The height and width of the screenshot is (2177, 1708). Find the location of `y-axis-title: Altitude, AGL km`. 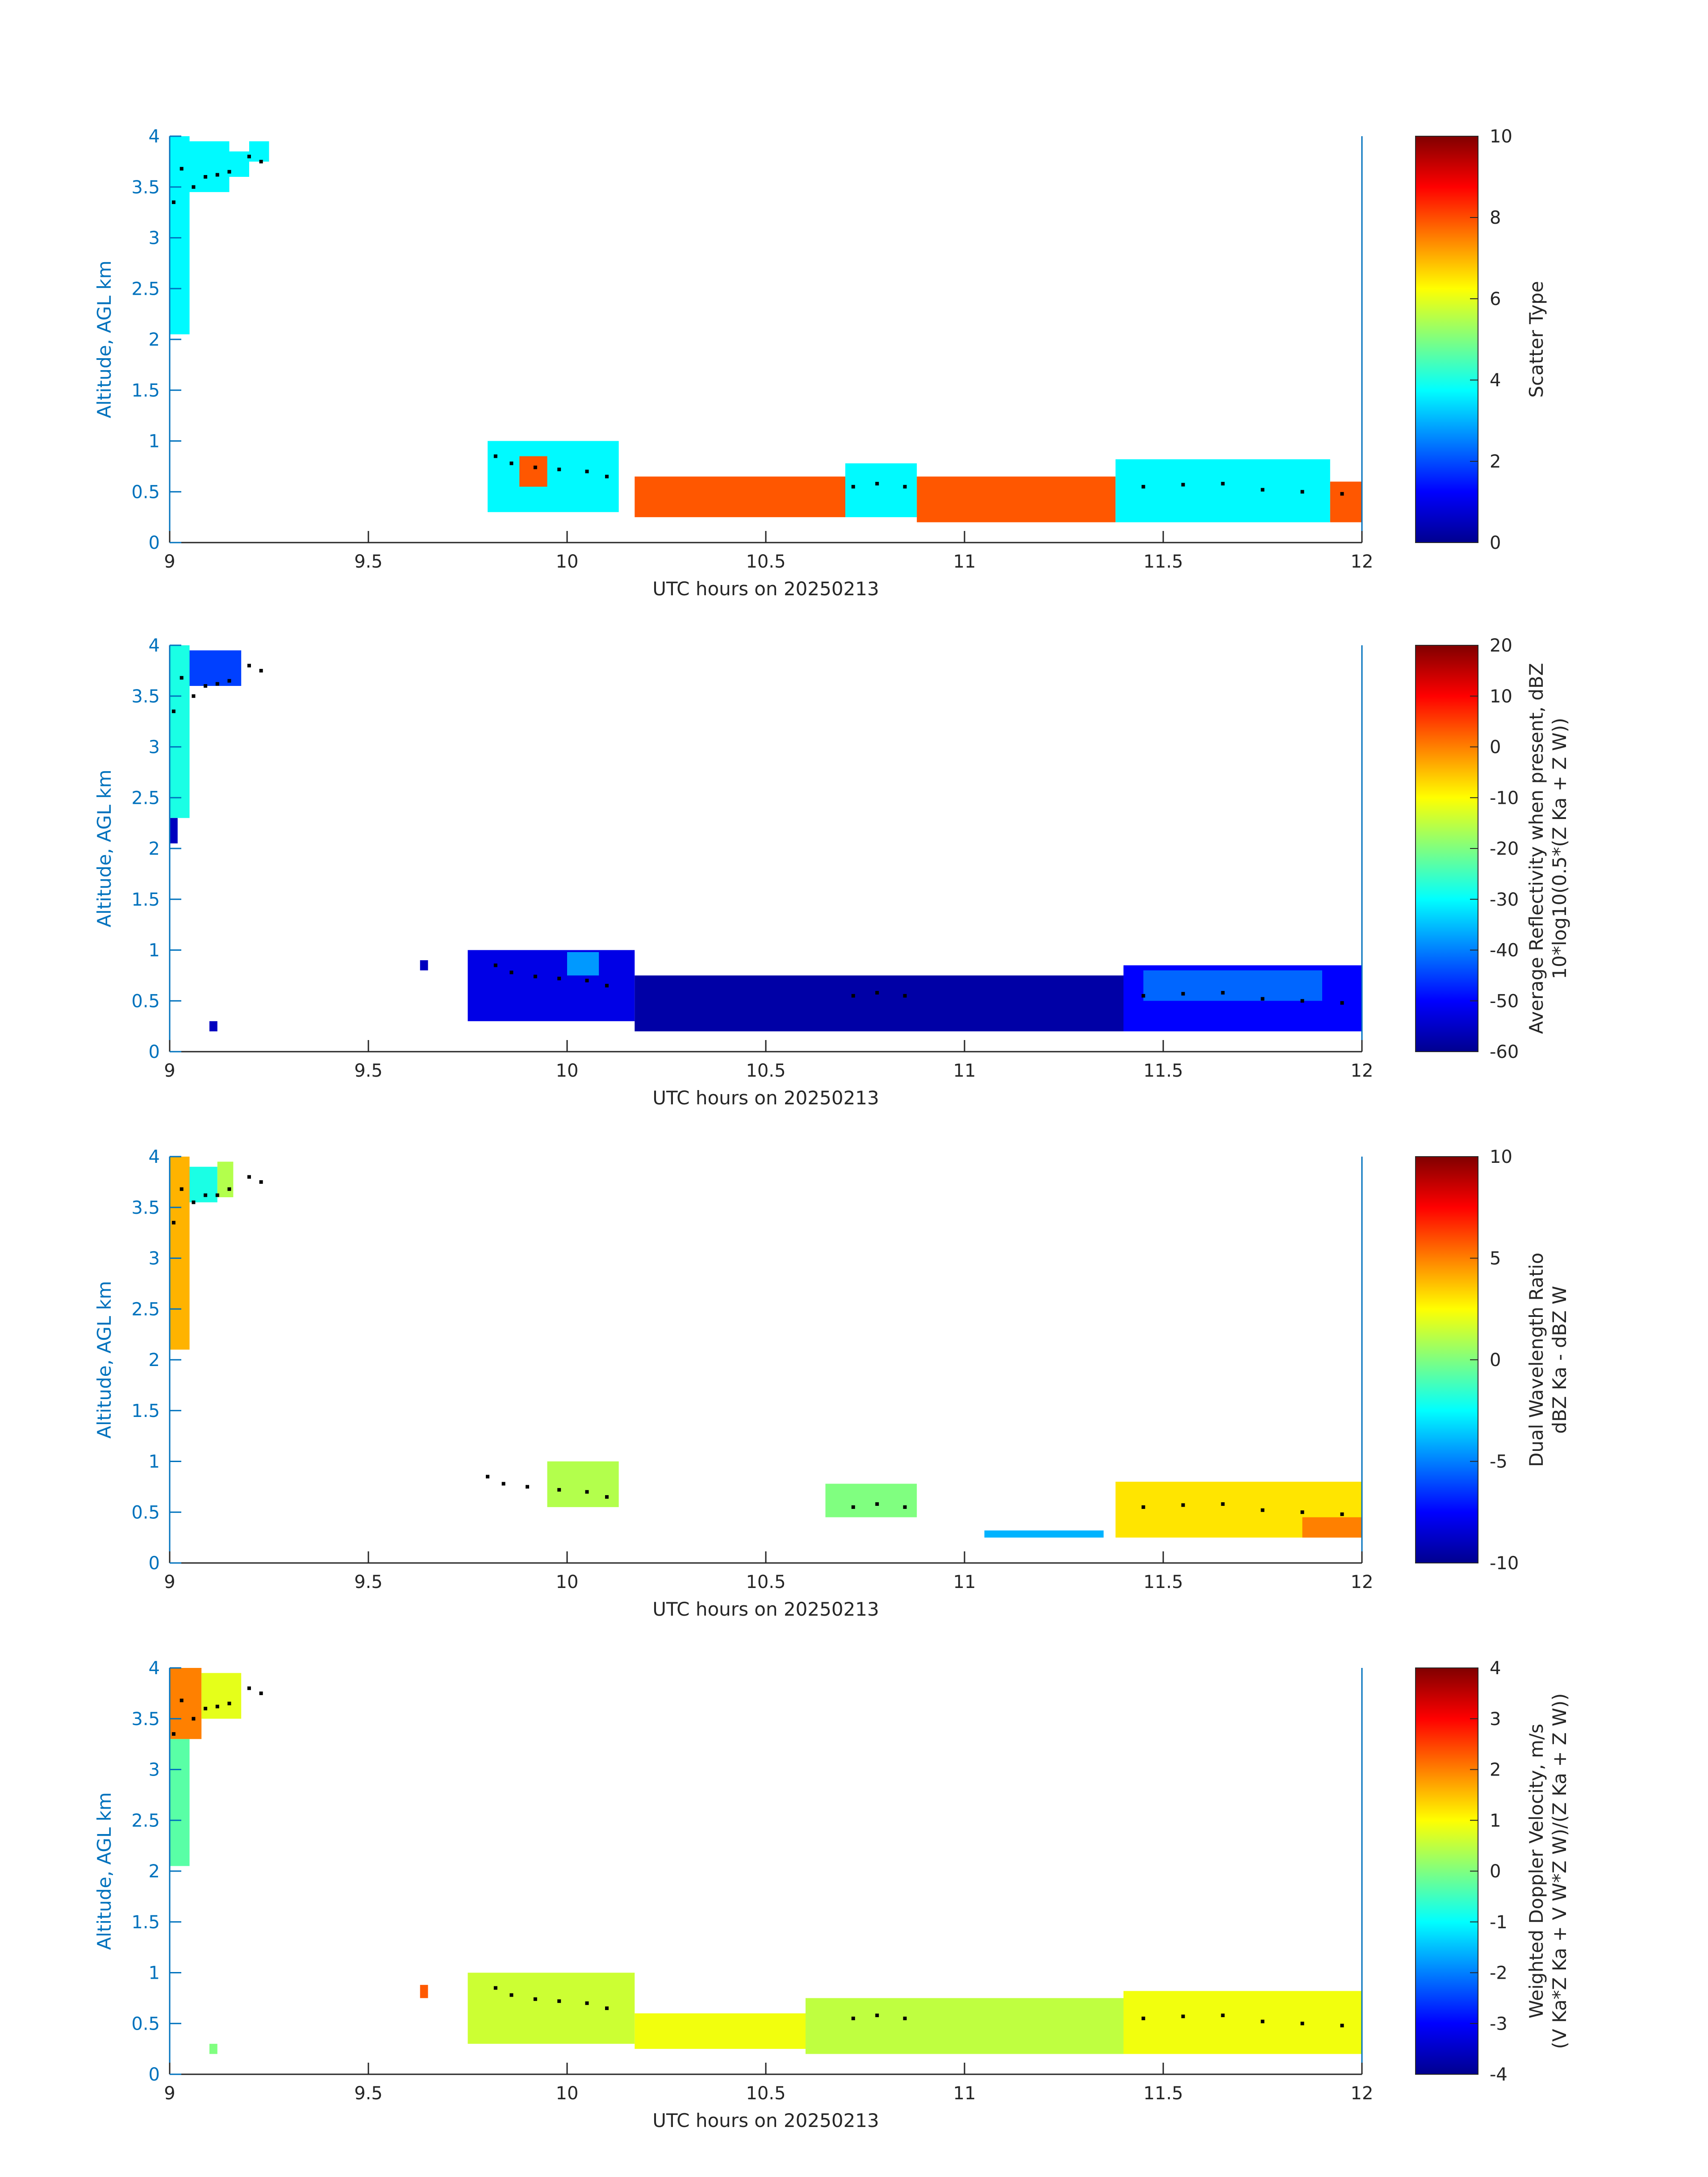

y-axis-title: Altitude, AGL km is located at coordinates (104, 848).